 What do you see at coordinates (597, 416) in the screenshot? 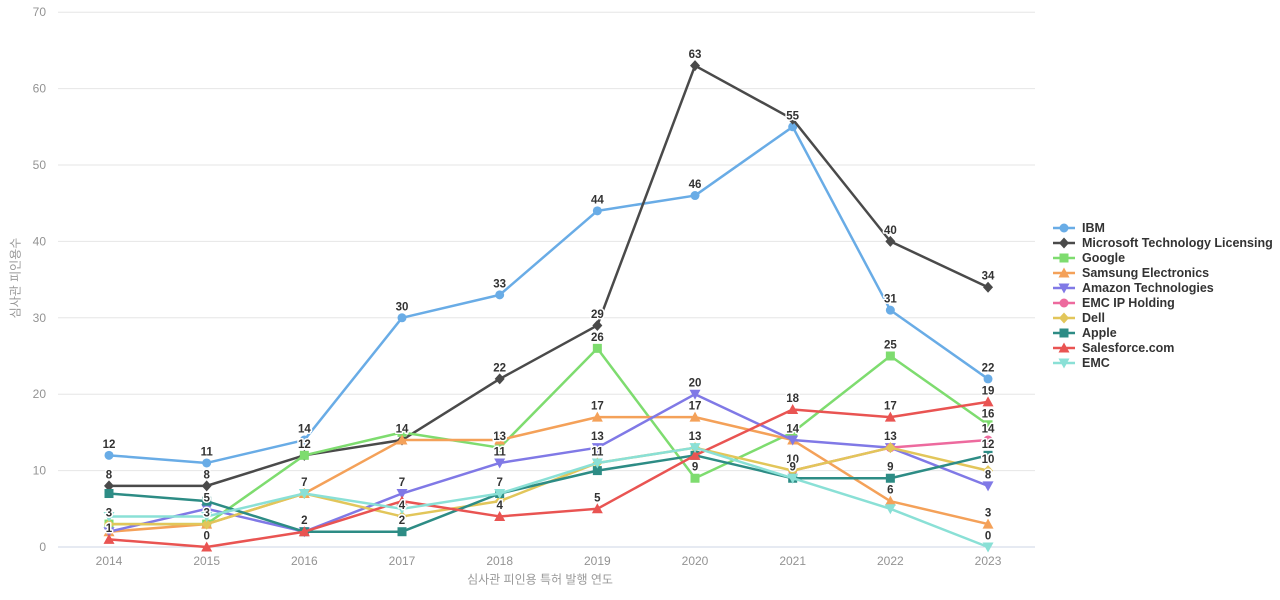
I see `data-point-samsung-electronics-2019` at bounding box center [597, 416].